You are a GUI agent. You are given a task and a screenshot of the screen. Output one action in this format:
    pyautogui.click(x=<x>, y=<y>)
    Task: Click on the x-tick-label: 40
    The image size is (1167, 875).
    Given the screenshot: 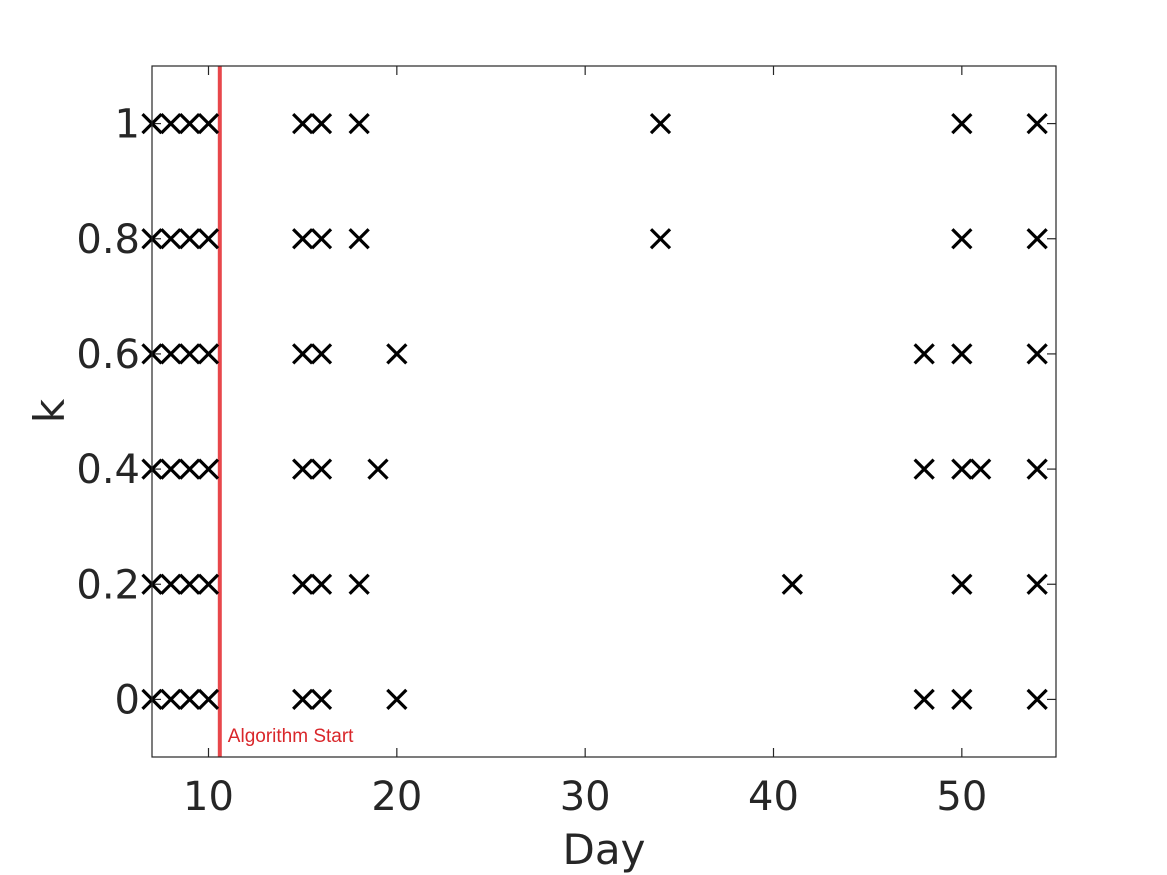 What is the action you would take?
    pyautogui.click(x=773, y=797)
    